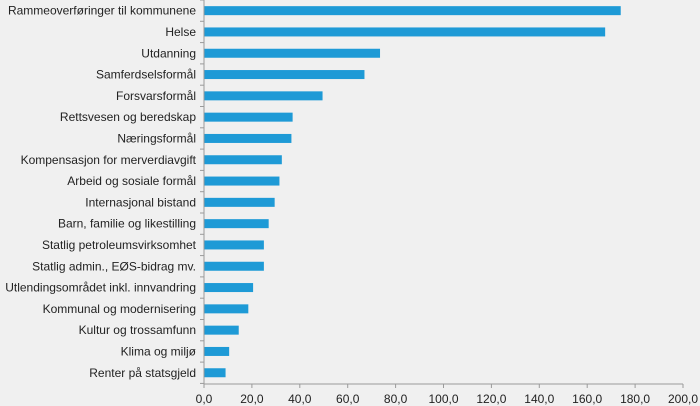  I want to click on x-tick-label-8: 160,0, so click(587, 399).